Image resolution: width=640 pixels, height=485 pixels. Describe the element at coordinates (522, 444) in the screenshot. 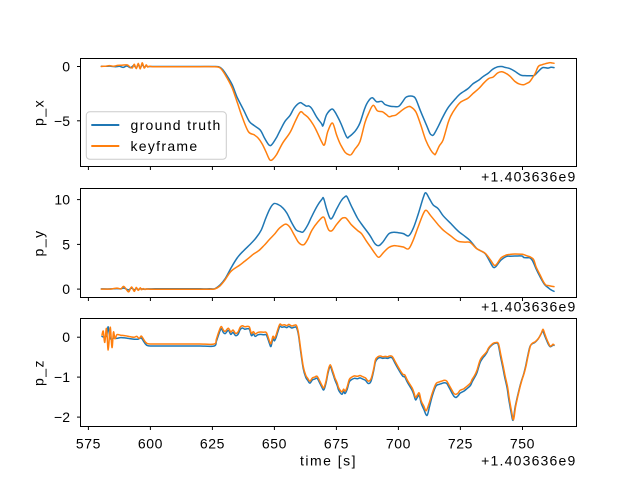

I see `svg-text: 750` at that location.